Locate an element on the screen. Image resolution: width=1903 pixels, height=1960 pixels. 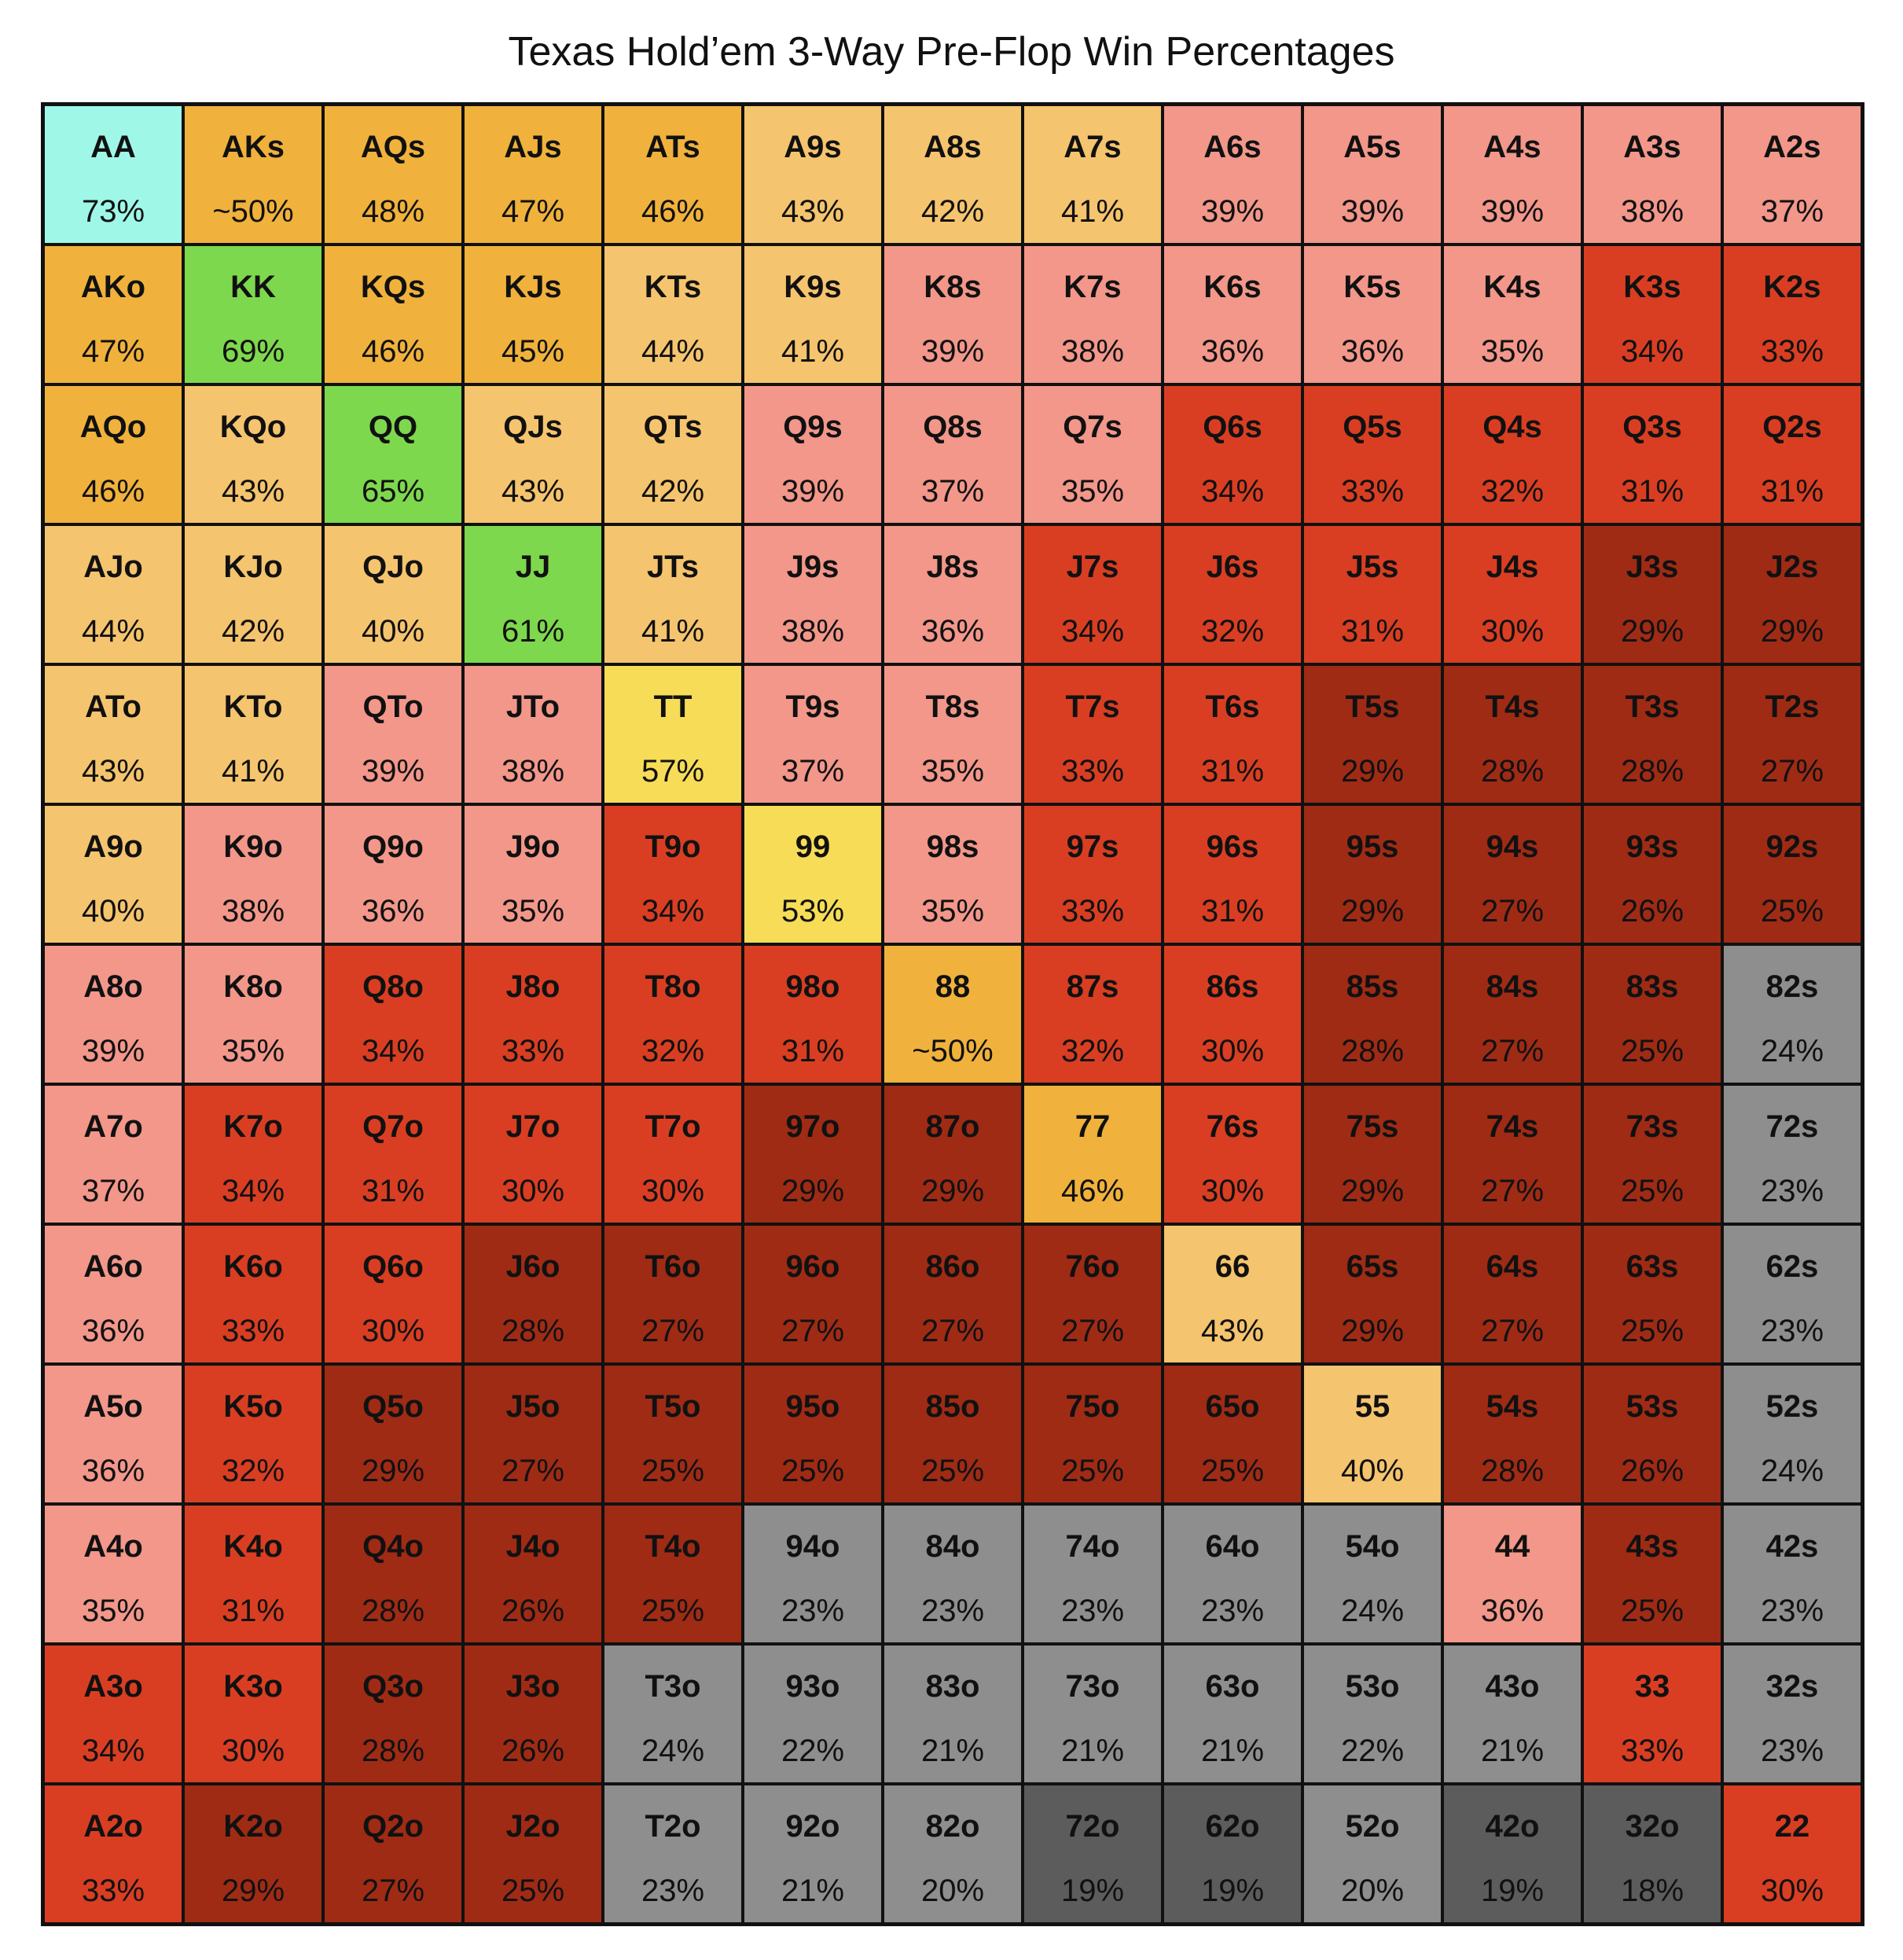
heatmap-cell: 92o 21% is located at coordinates (813, 1854).